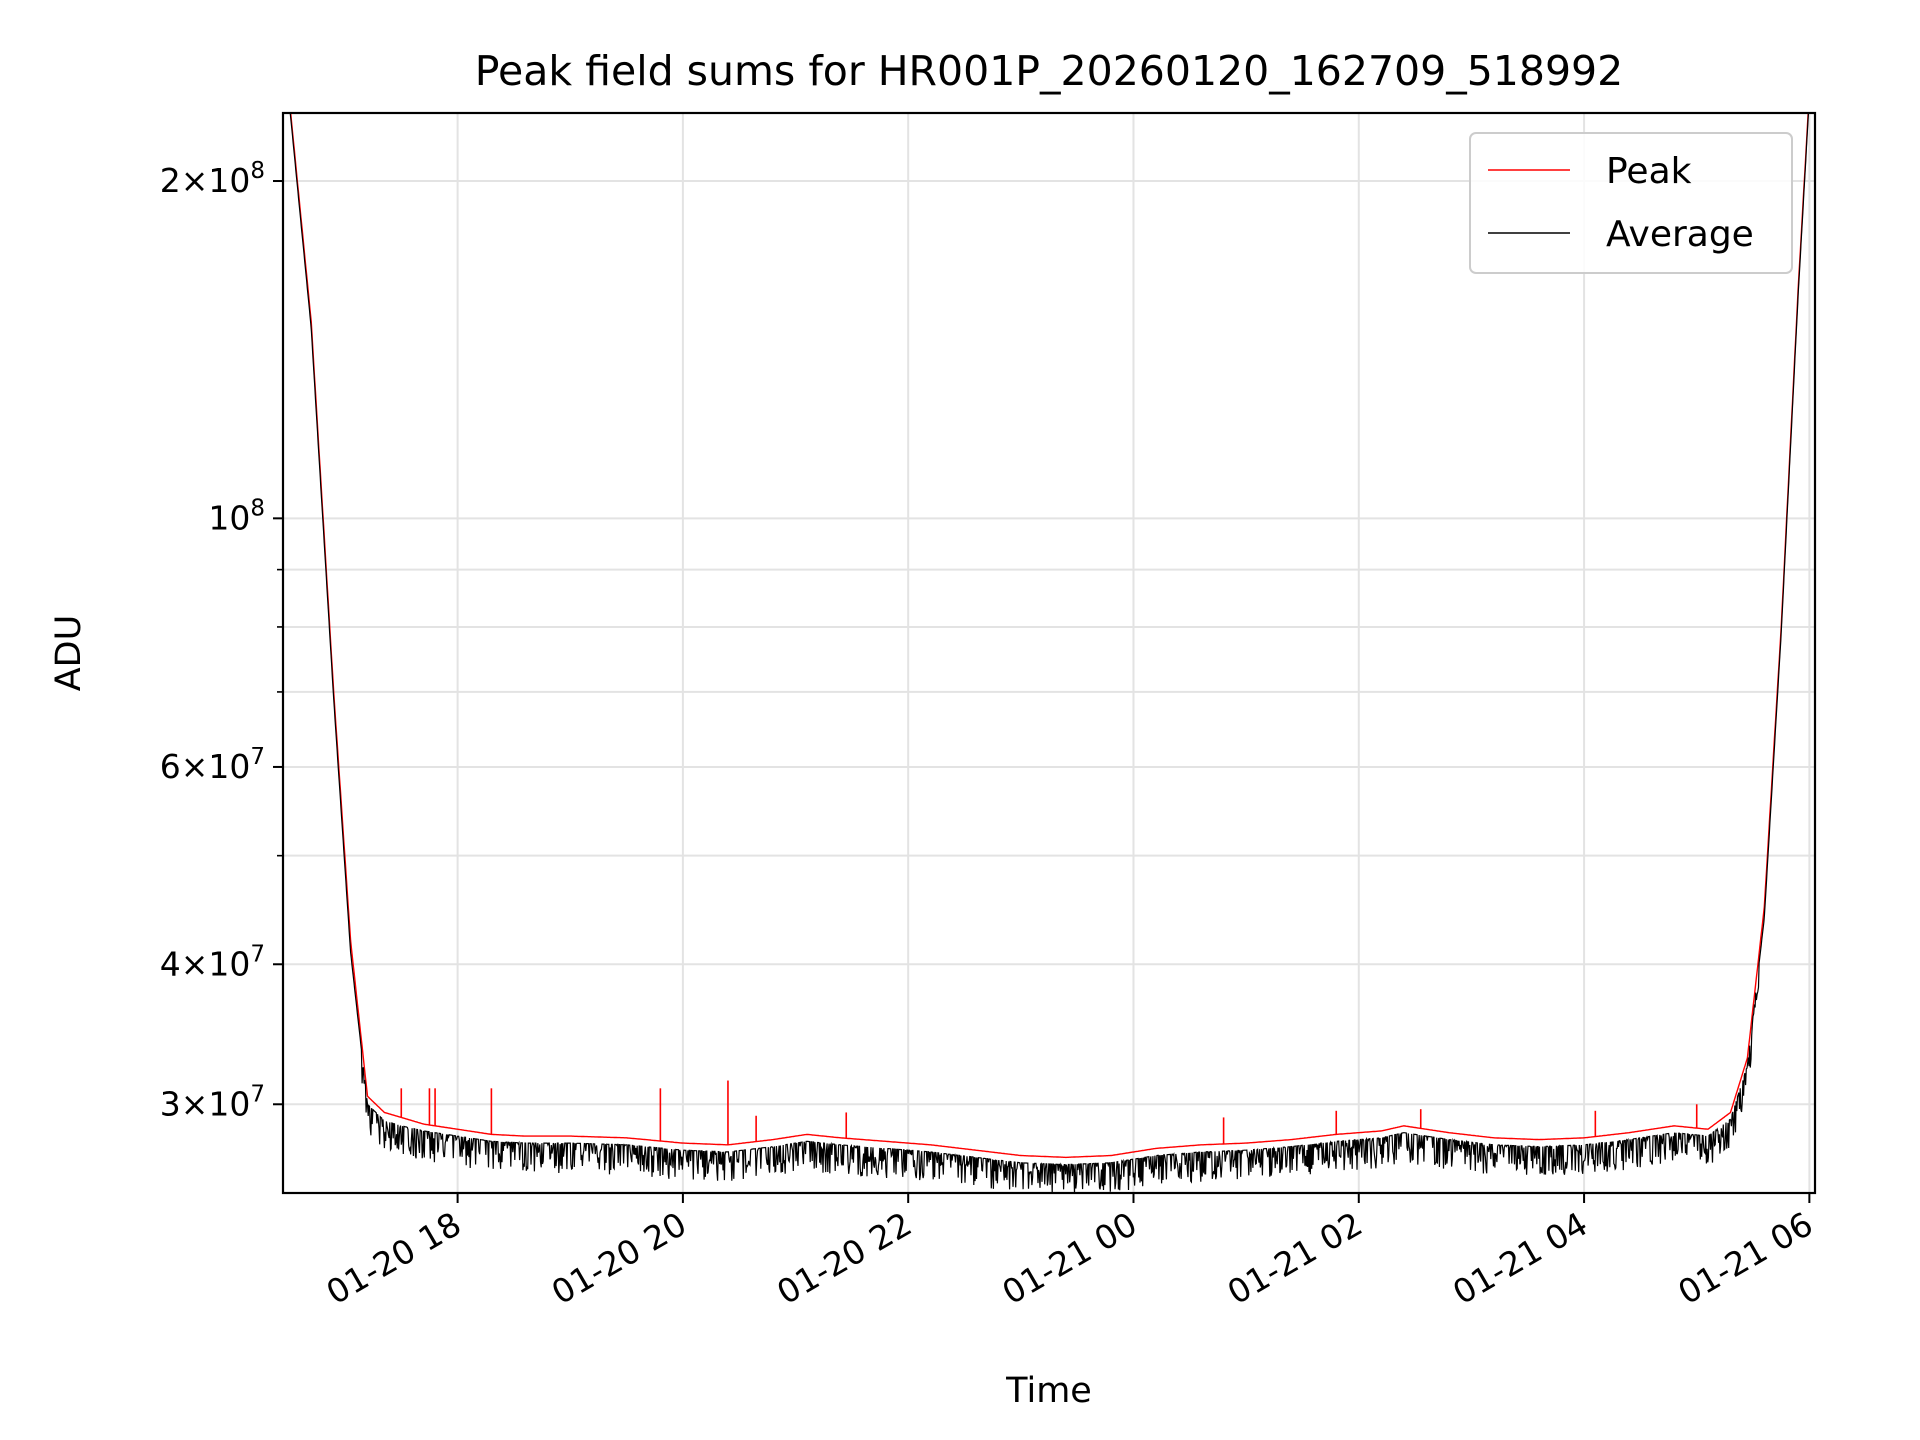 The image size is (1920, 1440). I want to click on y-tick-label: 108, so click(236, 516).